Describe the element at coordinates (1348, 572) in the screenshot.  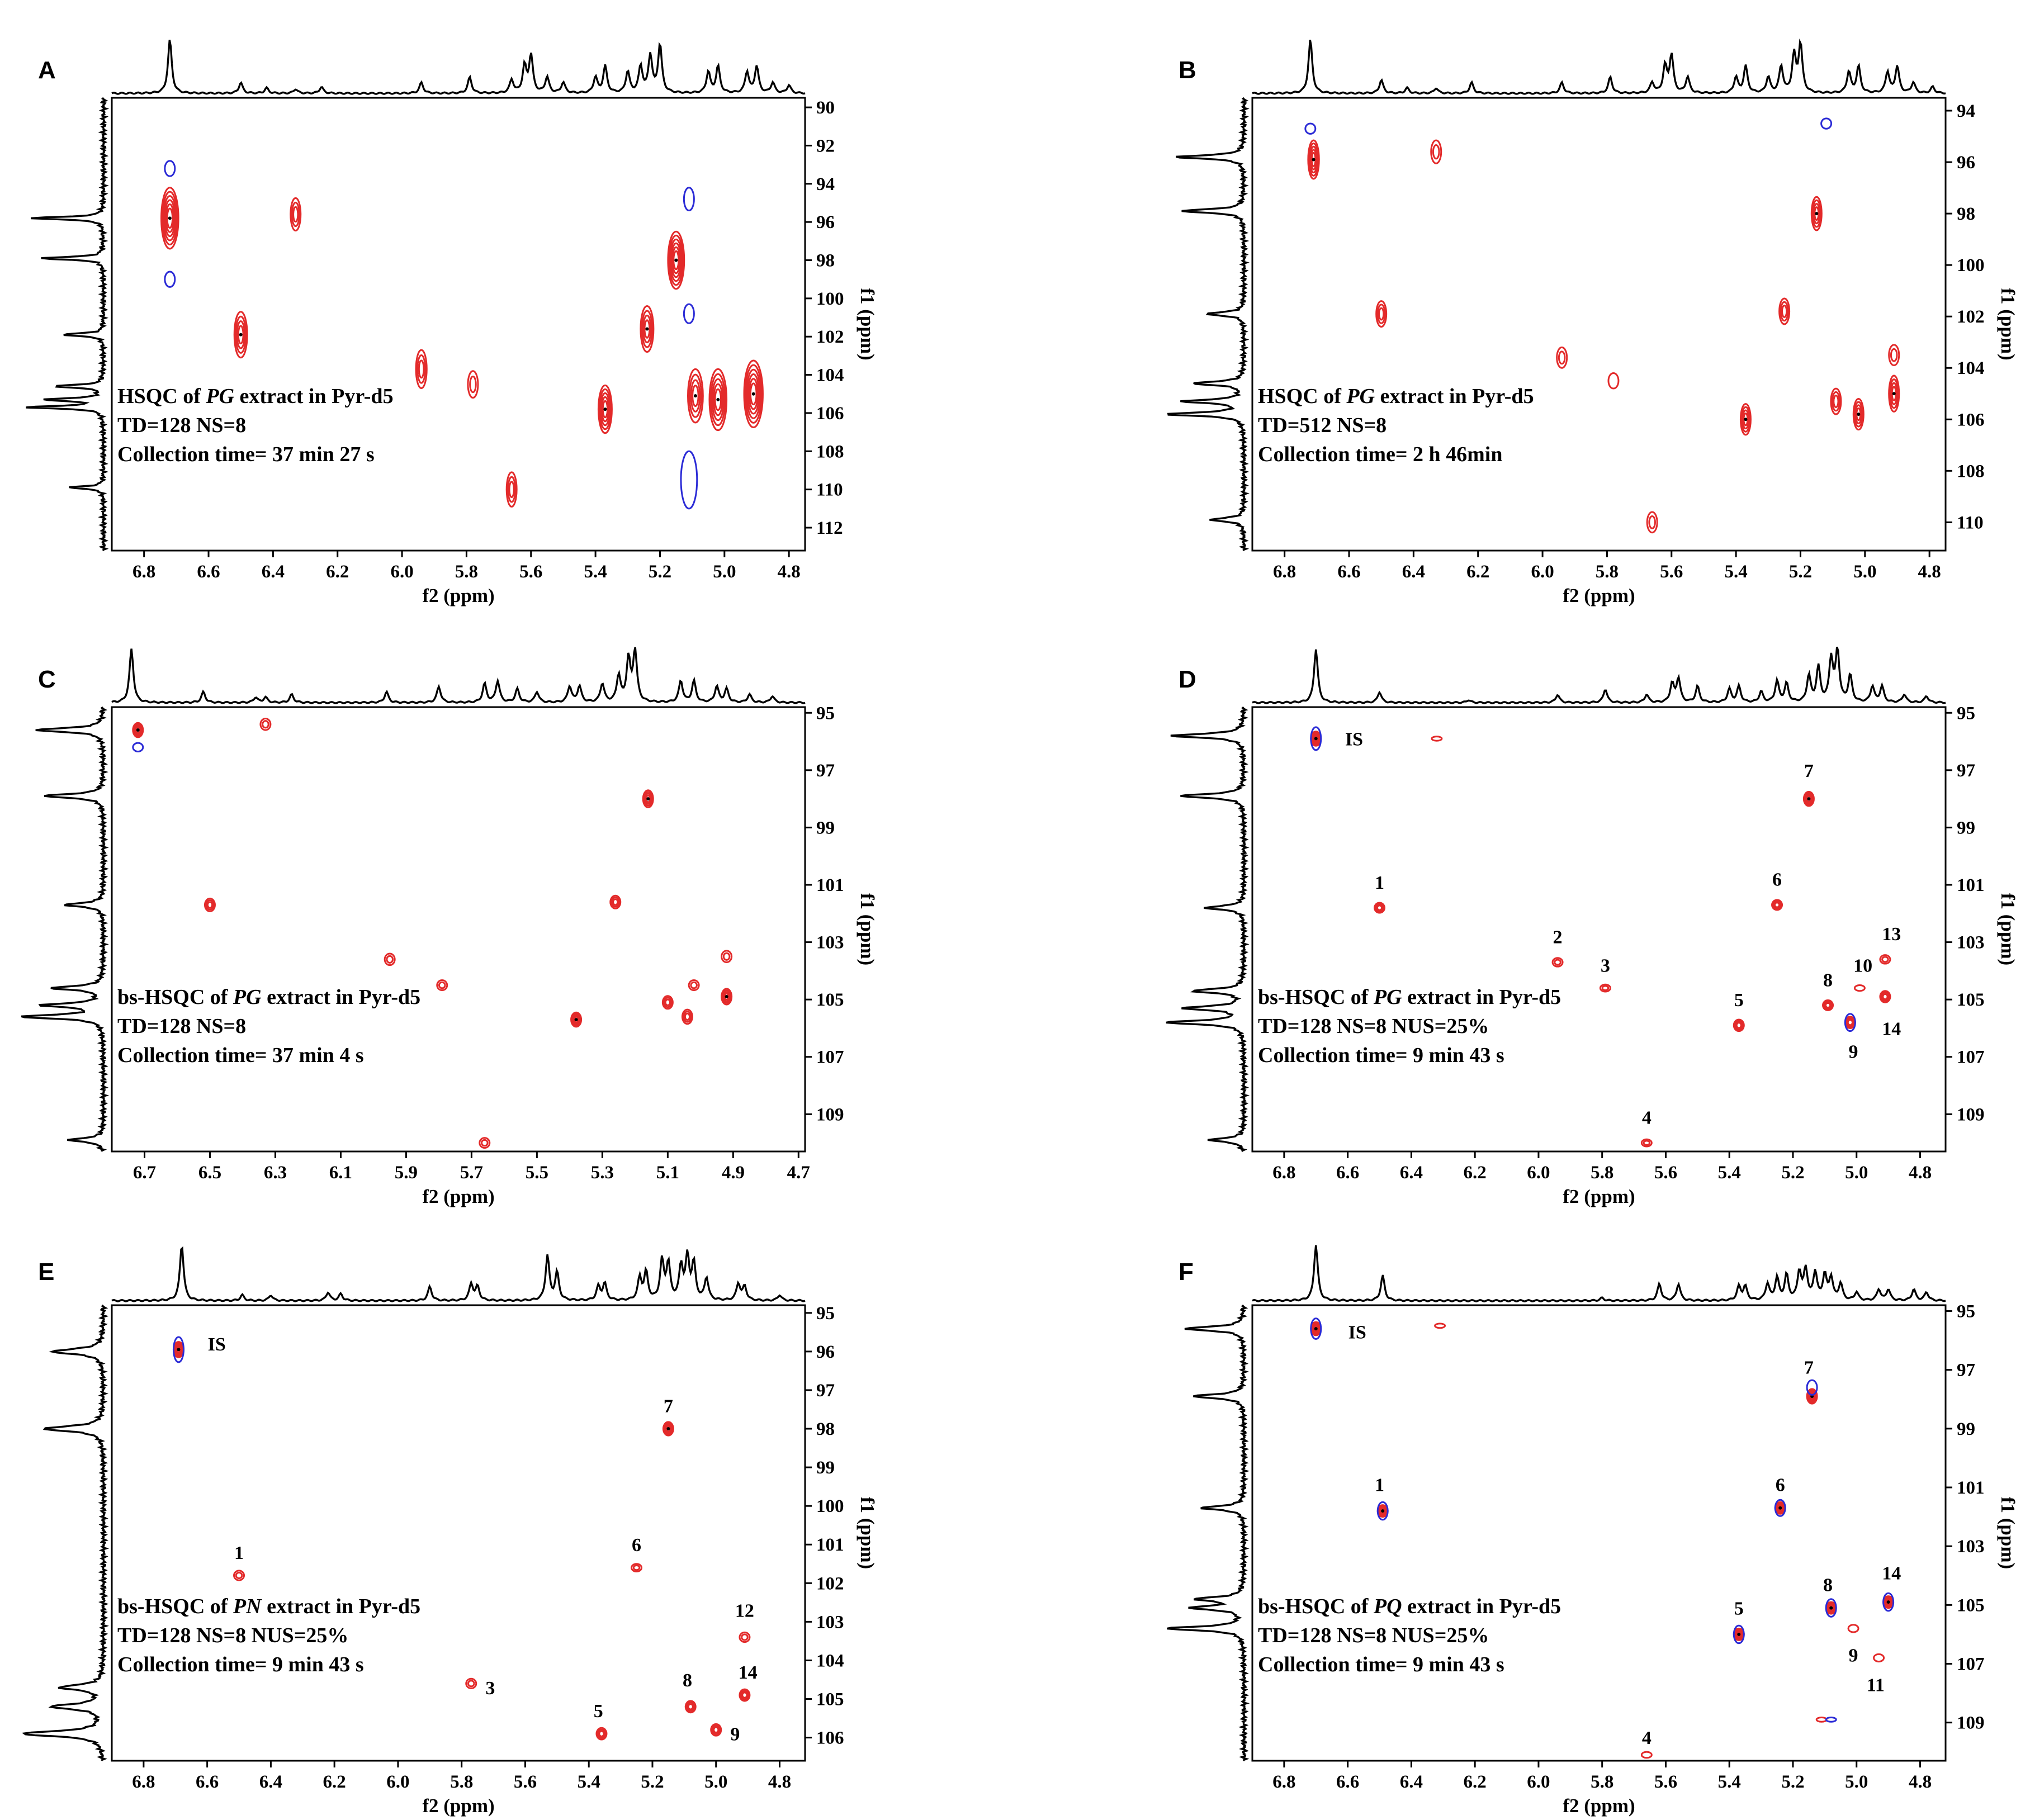
I see `x-tick-label: 6.6` at that location.